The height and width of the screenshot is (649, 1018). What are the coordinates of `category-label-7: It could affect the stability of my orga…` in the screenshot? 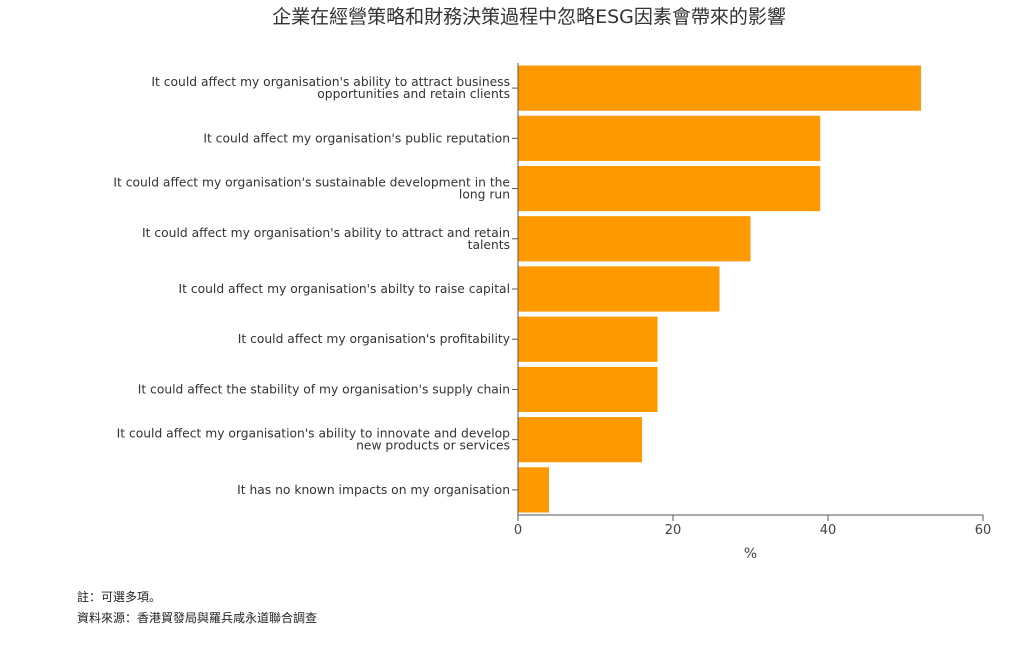 It's located at (324, 389).